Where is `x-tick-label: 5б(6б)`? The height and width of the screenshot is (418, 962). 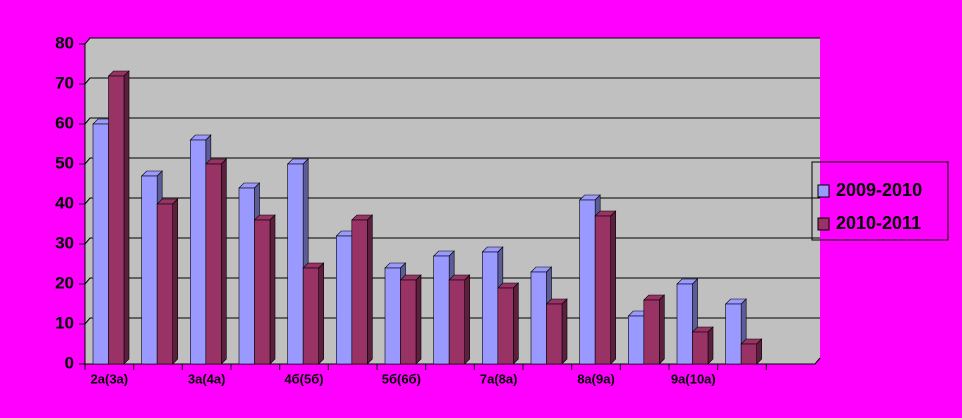 x-tick-label: 5б(6б) is located at coordinates (401, 378).